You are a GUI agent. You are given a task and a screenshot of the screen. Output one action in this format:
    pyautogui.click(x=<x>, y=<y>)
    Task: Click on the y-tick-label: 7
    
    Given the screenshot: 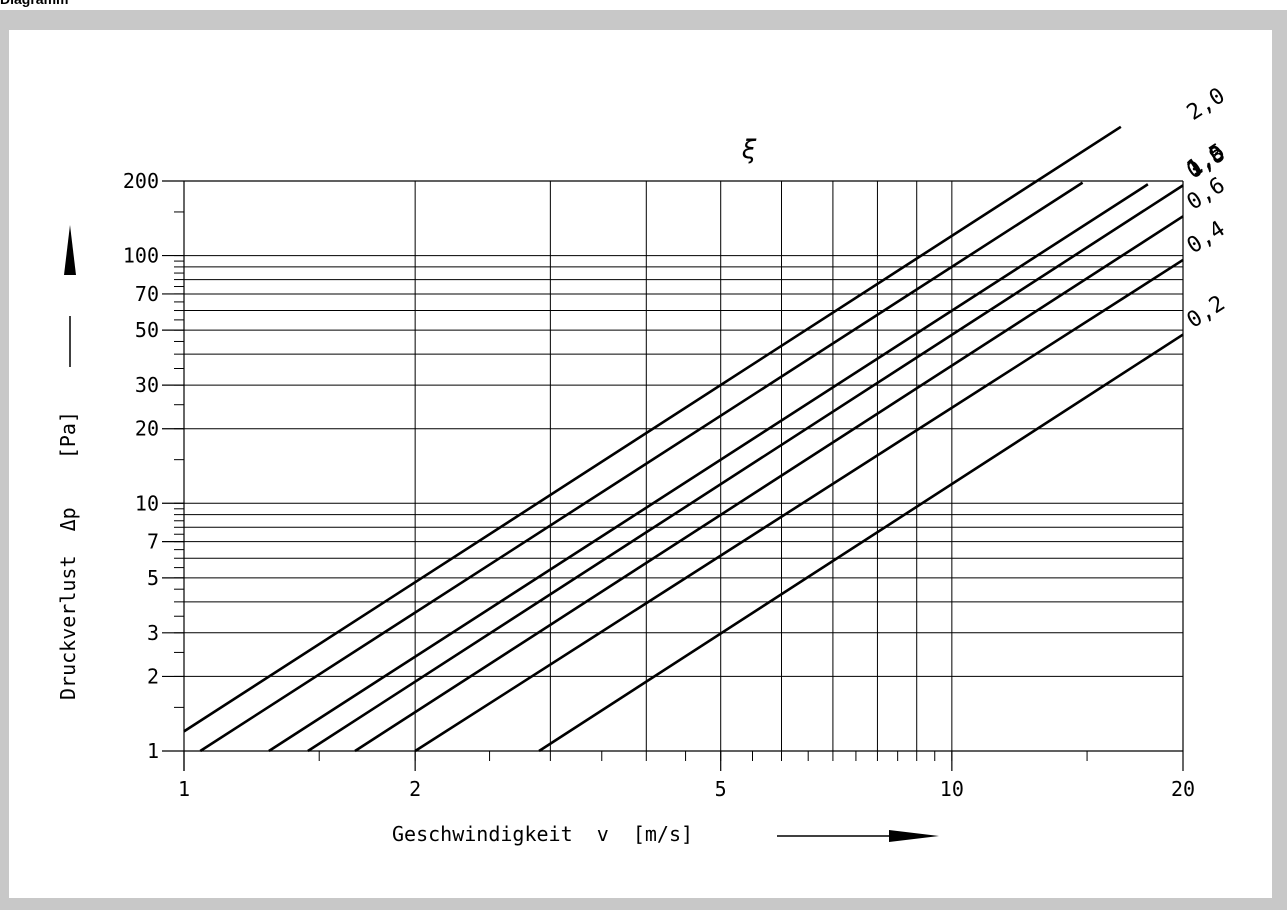 What is the action you would take?
    pyautogui.click(x=153, y=542)
    